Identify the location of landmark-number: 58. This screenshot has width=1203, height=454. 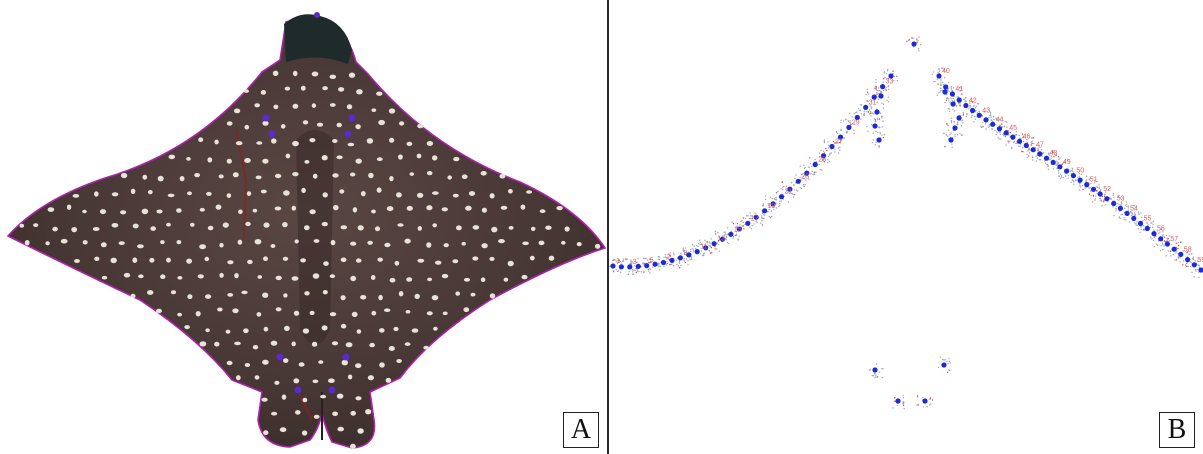
(1188, 249).